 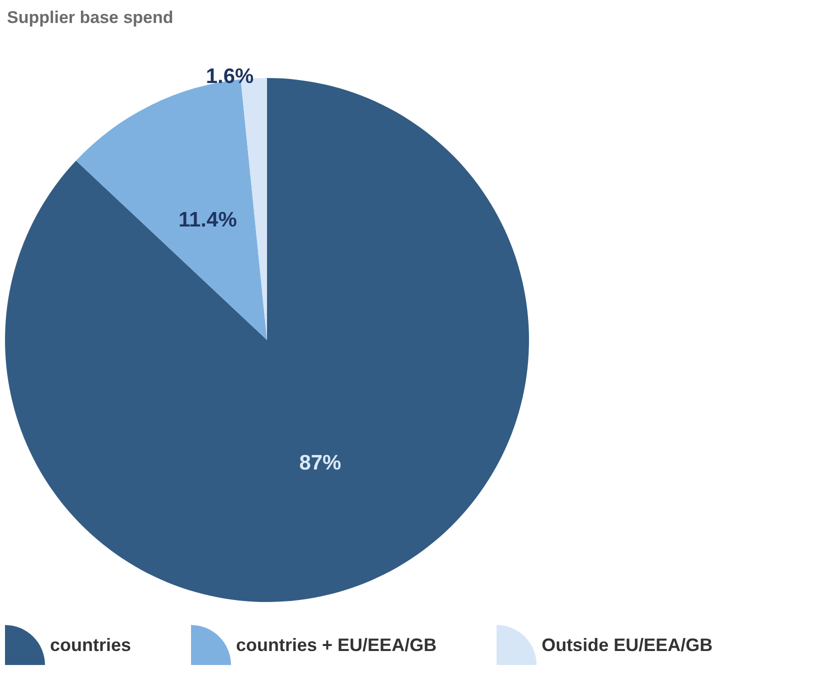 I want to click on legend-label: countries + EU/EEA/GB, so click(x=336, y=645).